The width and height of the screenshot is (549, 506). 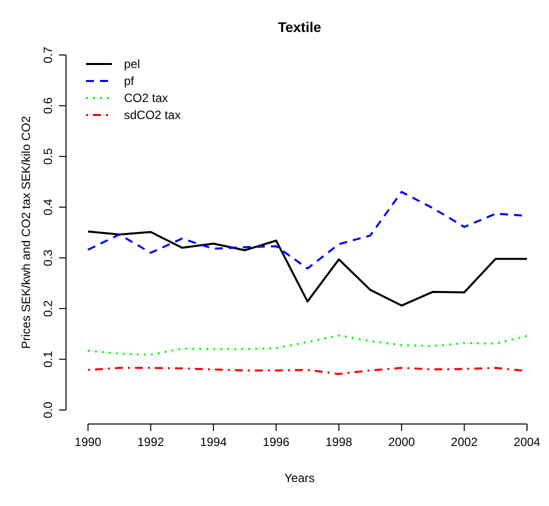 What do you see at coordinates (299, 478) in the screenshot?
I see `x-axis-title: Years` at bounding box center [299, 478].